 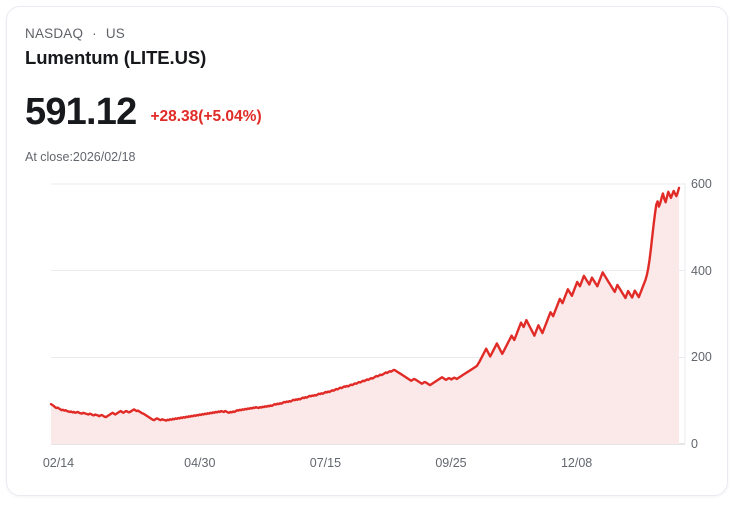 What do you see at coordinates (701, 184) in the screenshot?
I see `y-axis-tick-label: 600` at bounding box center [701, 184].